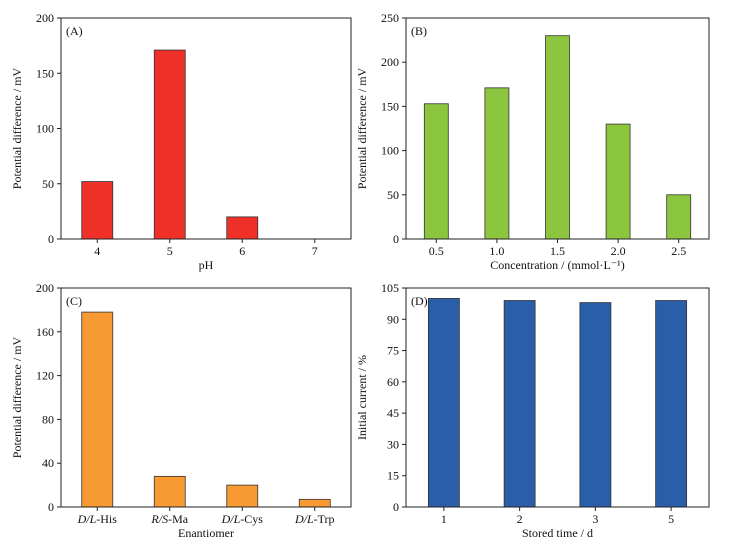 Image resolution: width=741 pixels, height=549 pixels. Describe the element at coordinates (48, 419) in the screenshot. I see `y-tick-label: 80` at that location.